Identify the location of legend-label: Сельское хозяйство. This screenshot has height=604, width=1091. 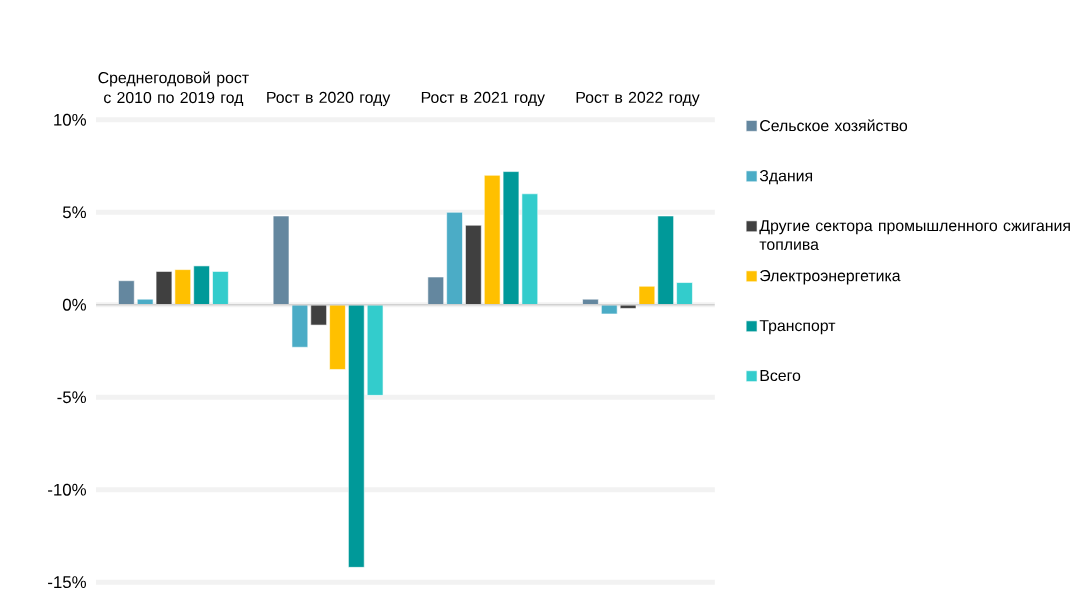
(834, 125).